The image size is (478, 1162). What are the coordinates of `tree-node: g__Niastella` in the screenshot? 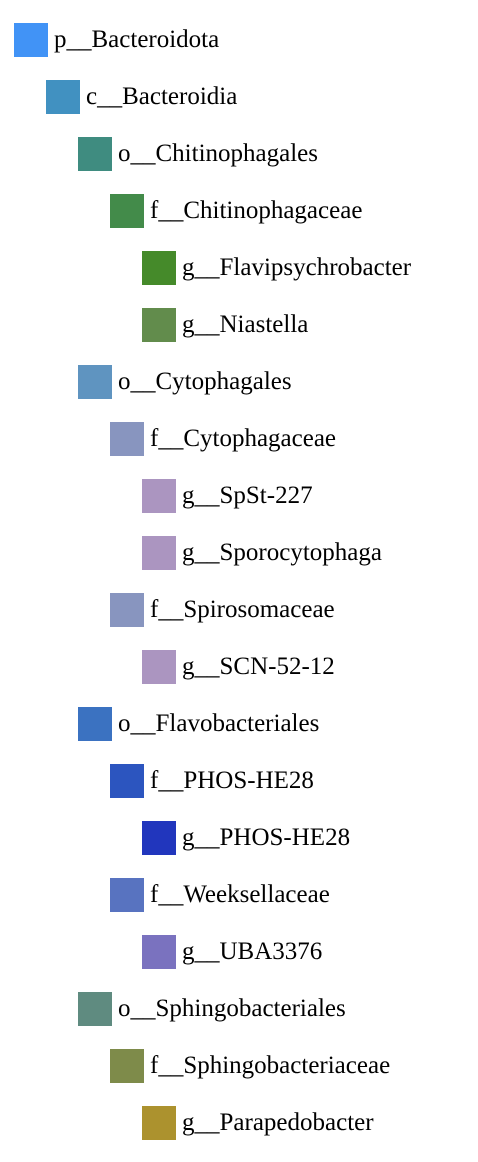 It's located at (225, 325).